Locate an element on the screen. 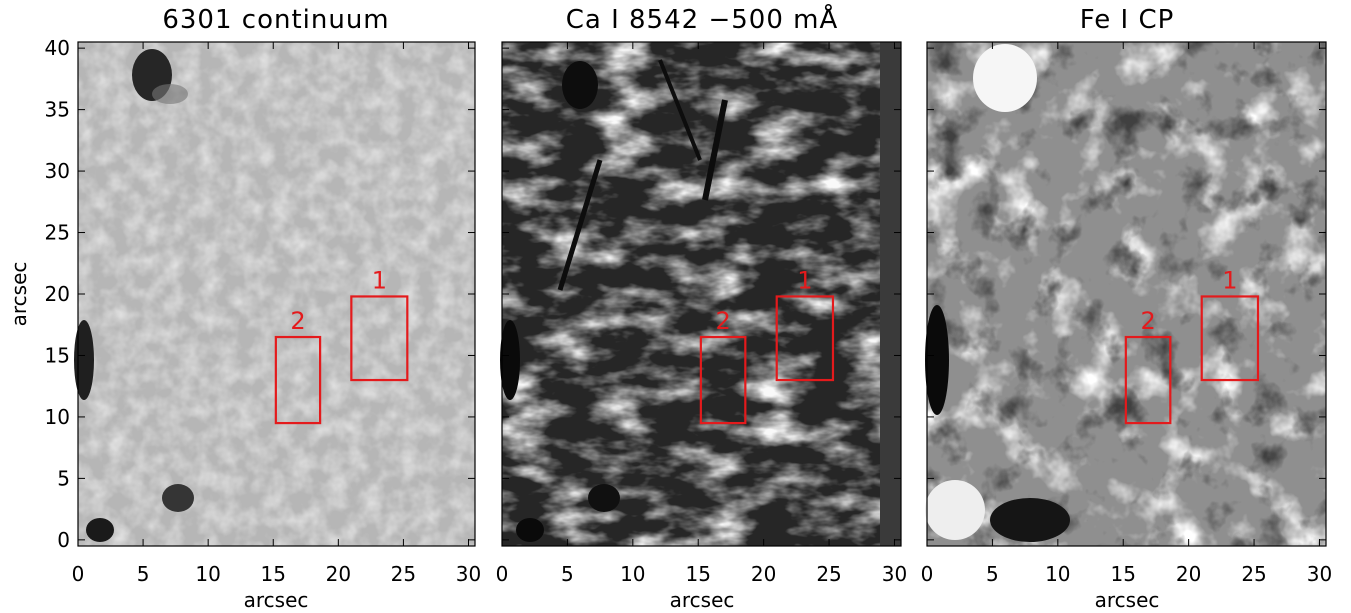 The height and width of the screenshot is (613, 1351). y-tick-label: 30 is located at coordinates (57, 171).